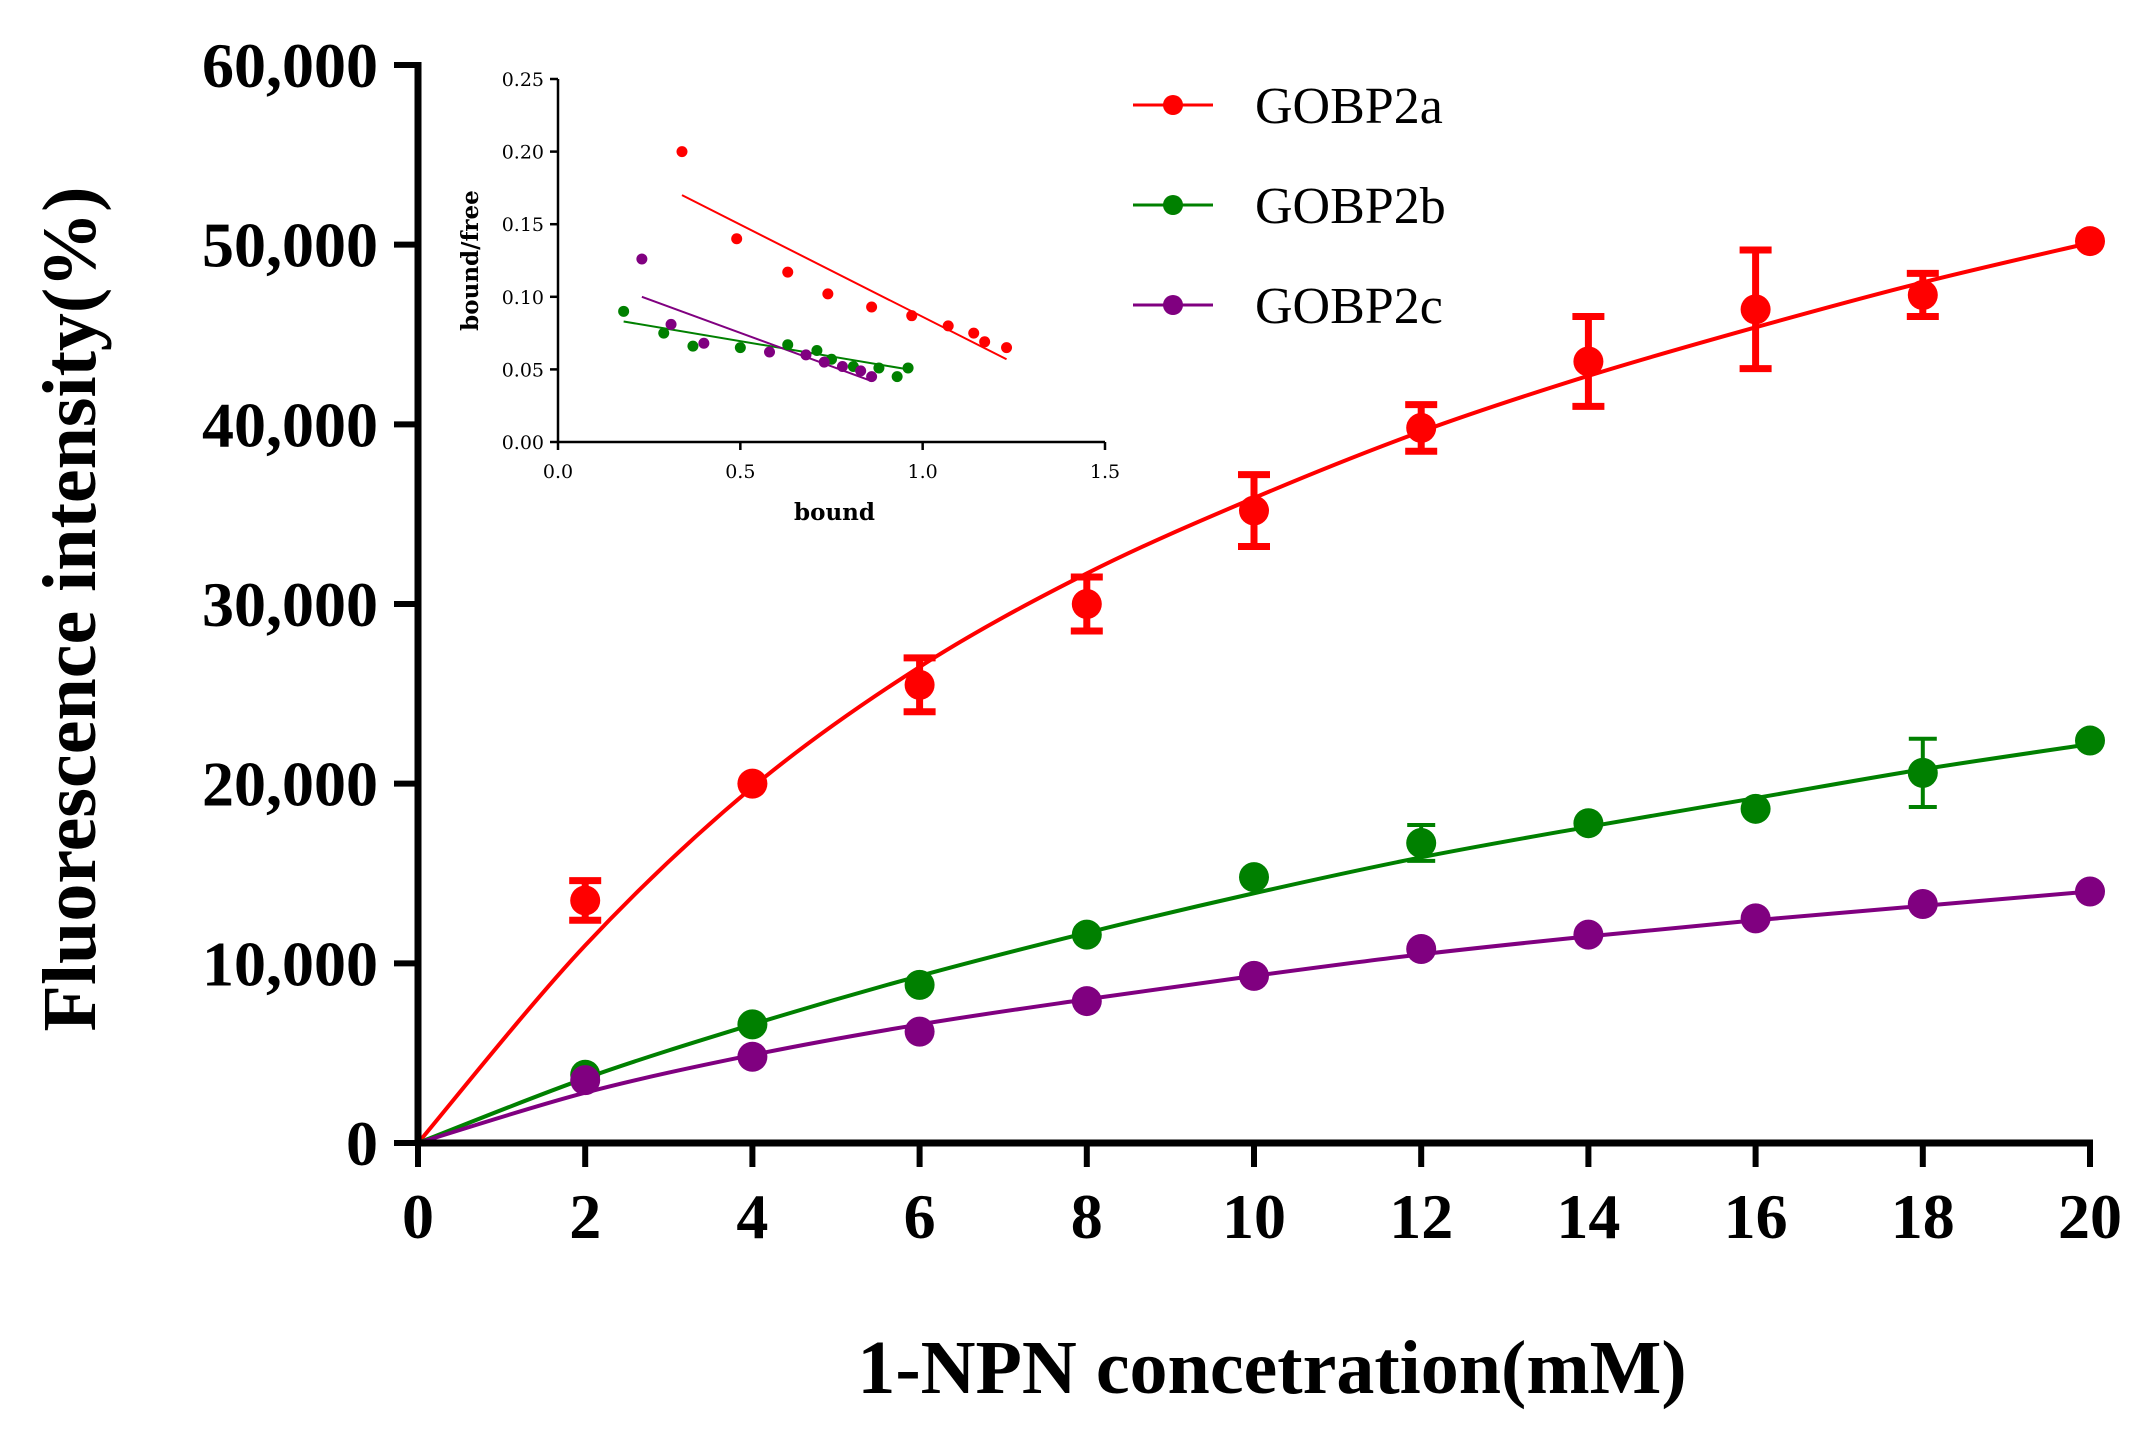 This screenshot has height=1440, width=2148. What do you see at coordinates (1421, 1216) in the screenshot?
I see `x-tick-label: 12` at bounding box center [1421, 1216].